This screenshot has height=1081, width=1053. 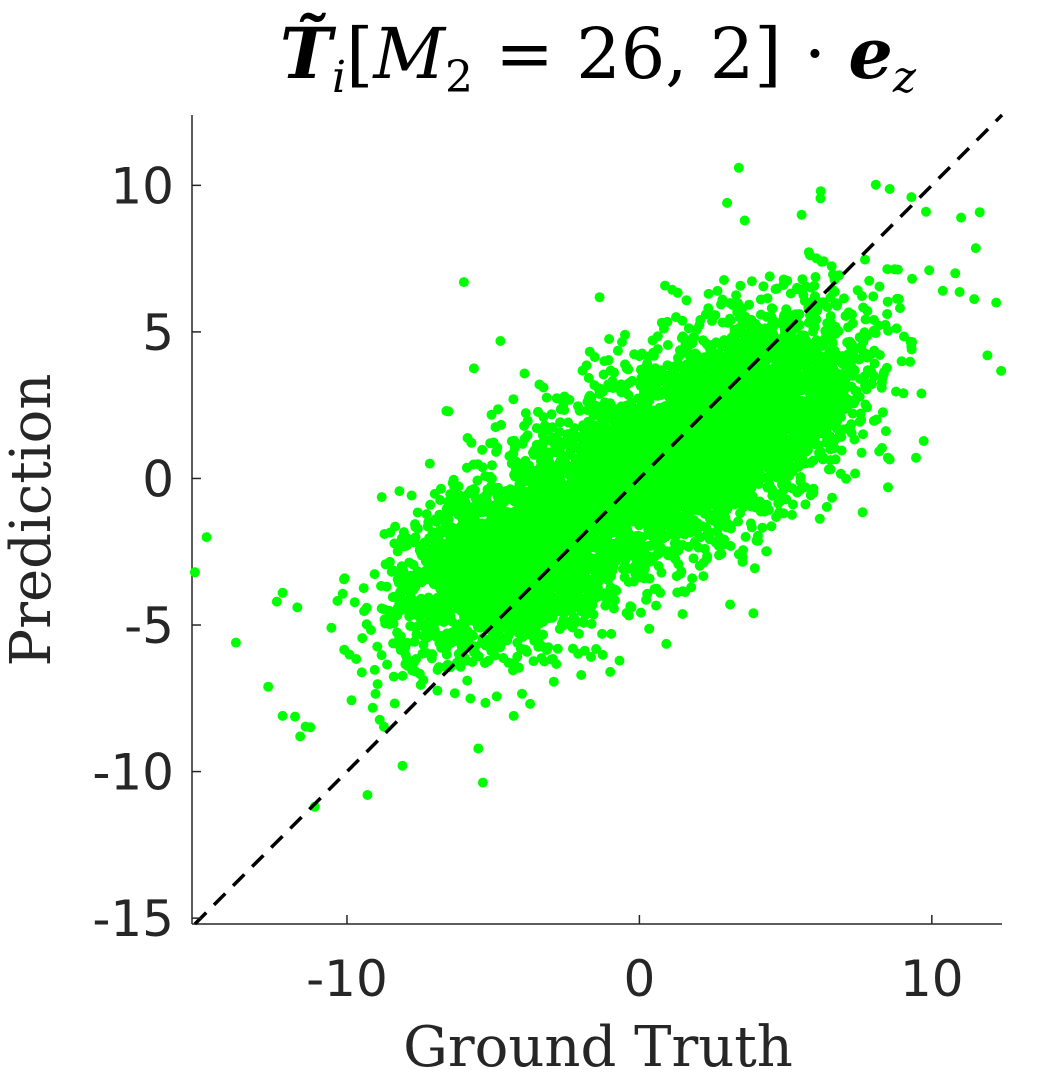 I want to click on chart-title-part: 2, so click(x=459, y=77).